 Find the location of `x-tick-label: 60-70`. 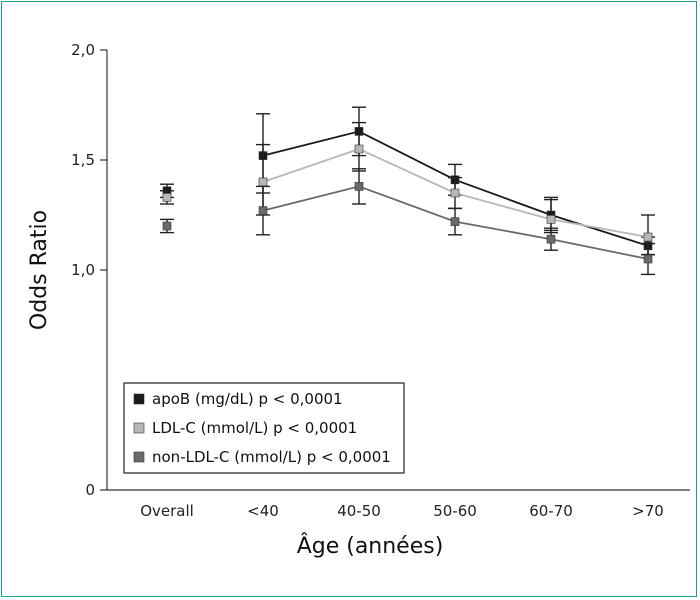

x-tick-label: 60-70 is located at coordinates (551, 511).